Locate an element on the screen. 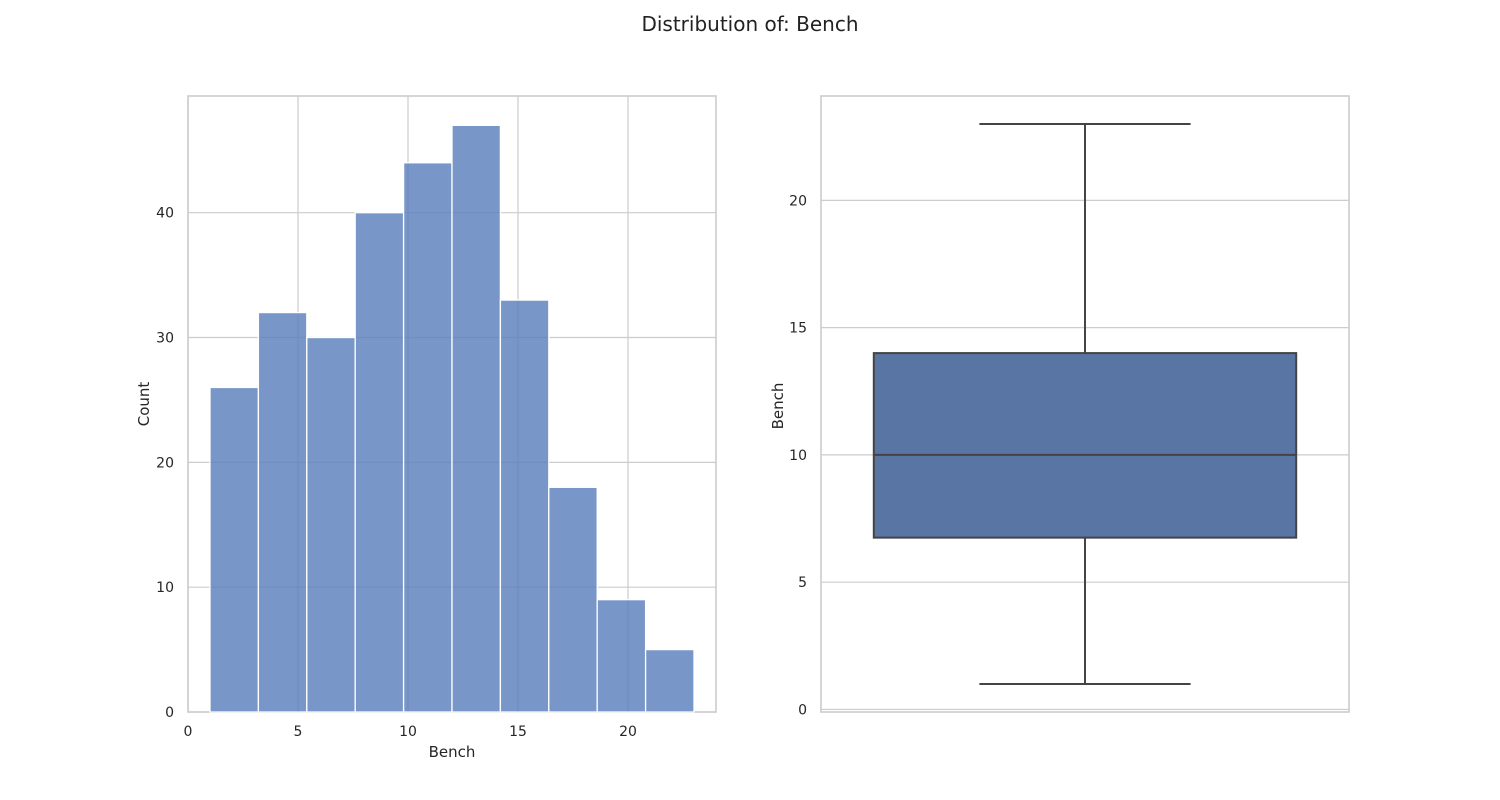 The image size is (1500, 800). histogram-y-ticks: 0 10 20 30 40 is located at coordinates (165, 463).